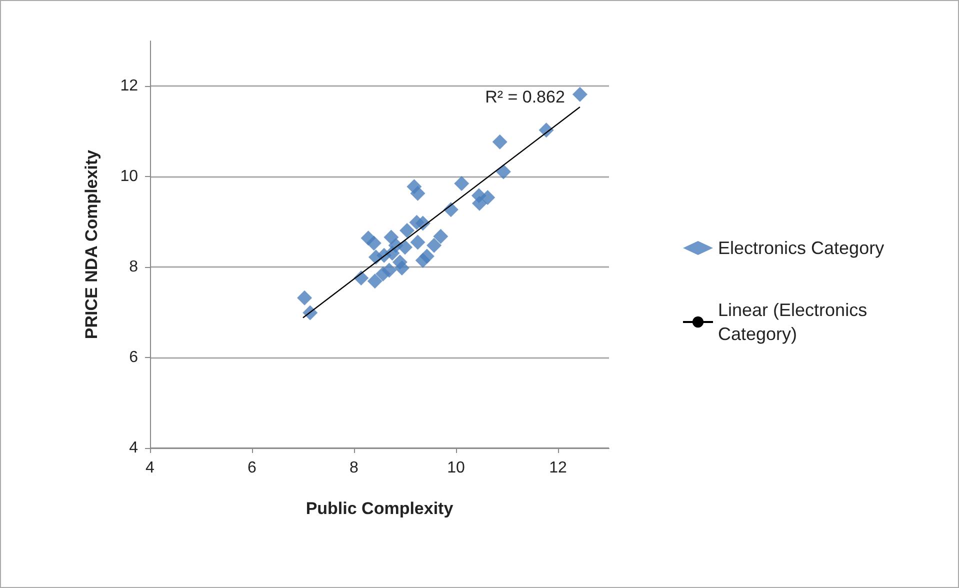  What do you see at coordinates (380, 508) in the screenshot?
I see `x-axis-title: Public Complexity` at bounding box center [380, 508].